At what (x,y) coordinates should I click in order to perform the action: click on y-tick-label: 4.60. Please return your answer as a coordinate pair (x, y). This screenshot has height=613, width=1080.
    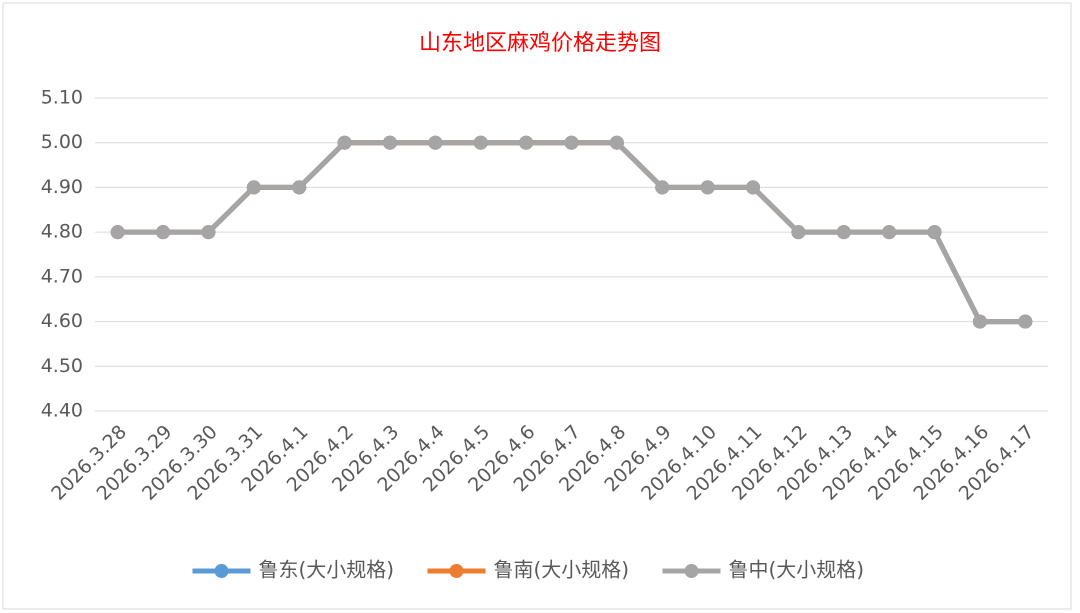
    Looking at the image, I should click on (62, 321).